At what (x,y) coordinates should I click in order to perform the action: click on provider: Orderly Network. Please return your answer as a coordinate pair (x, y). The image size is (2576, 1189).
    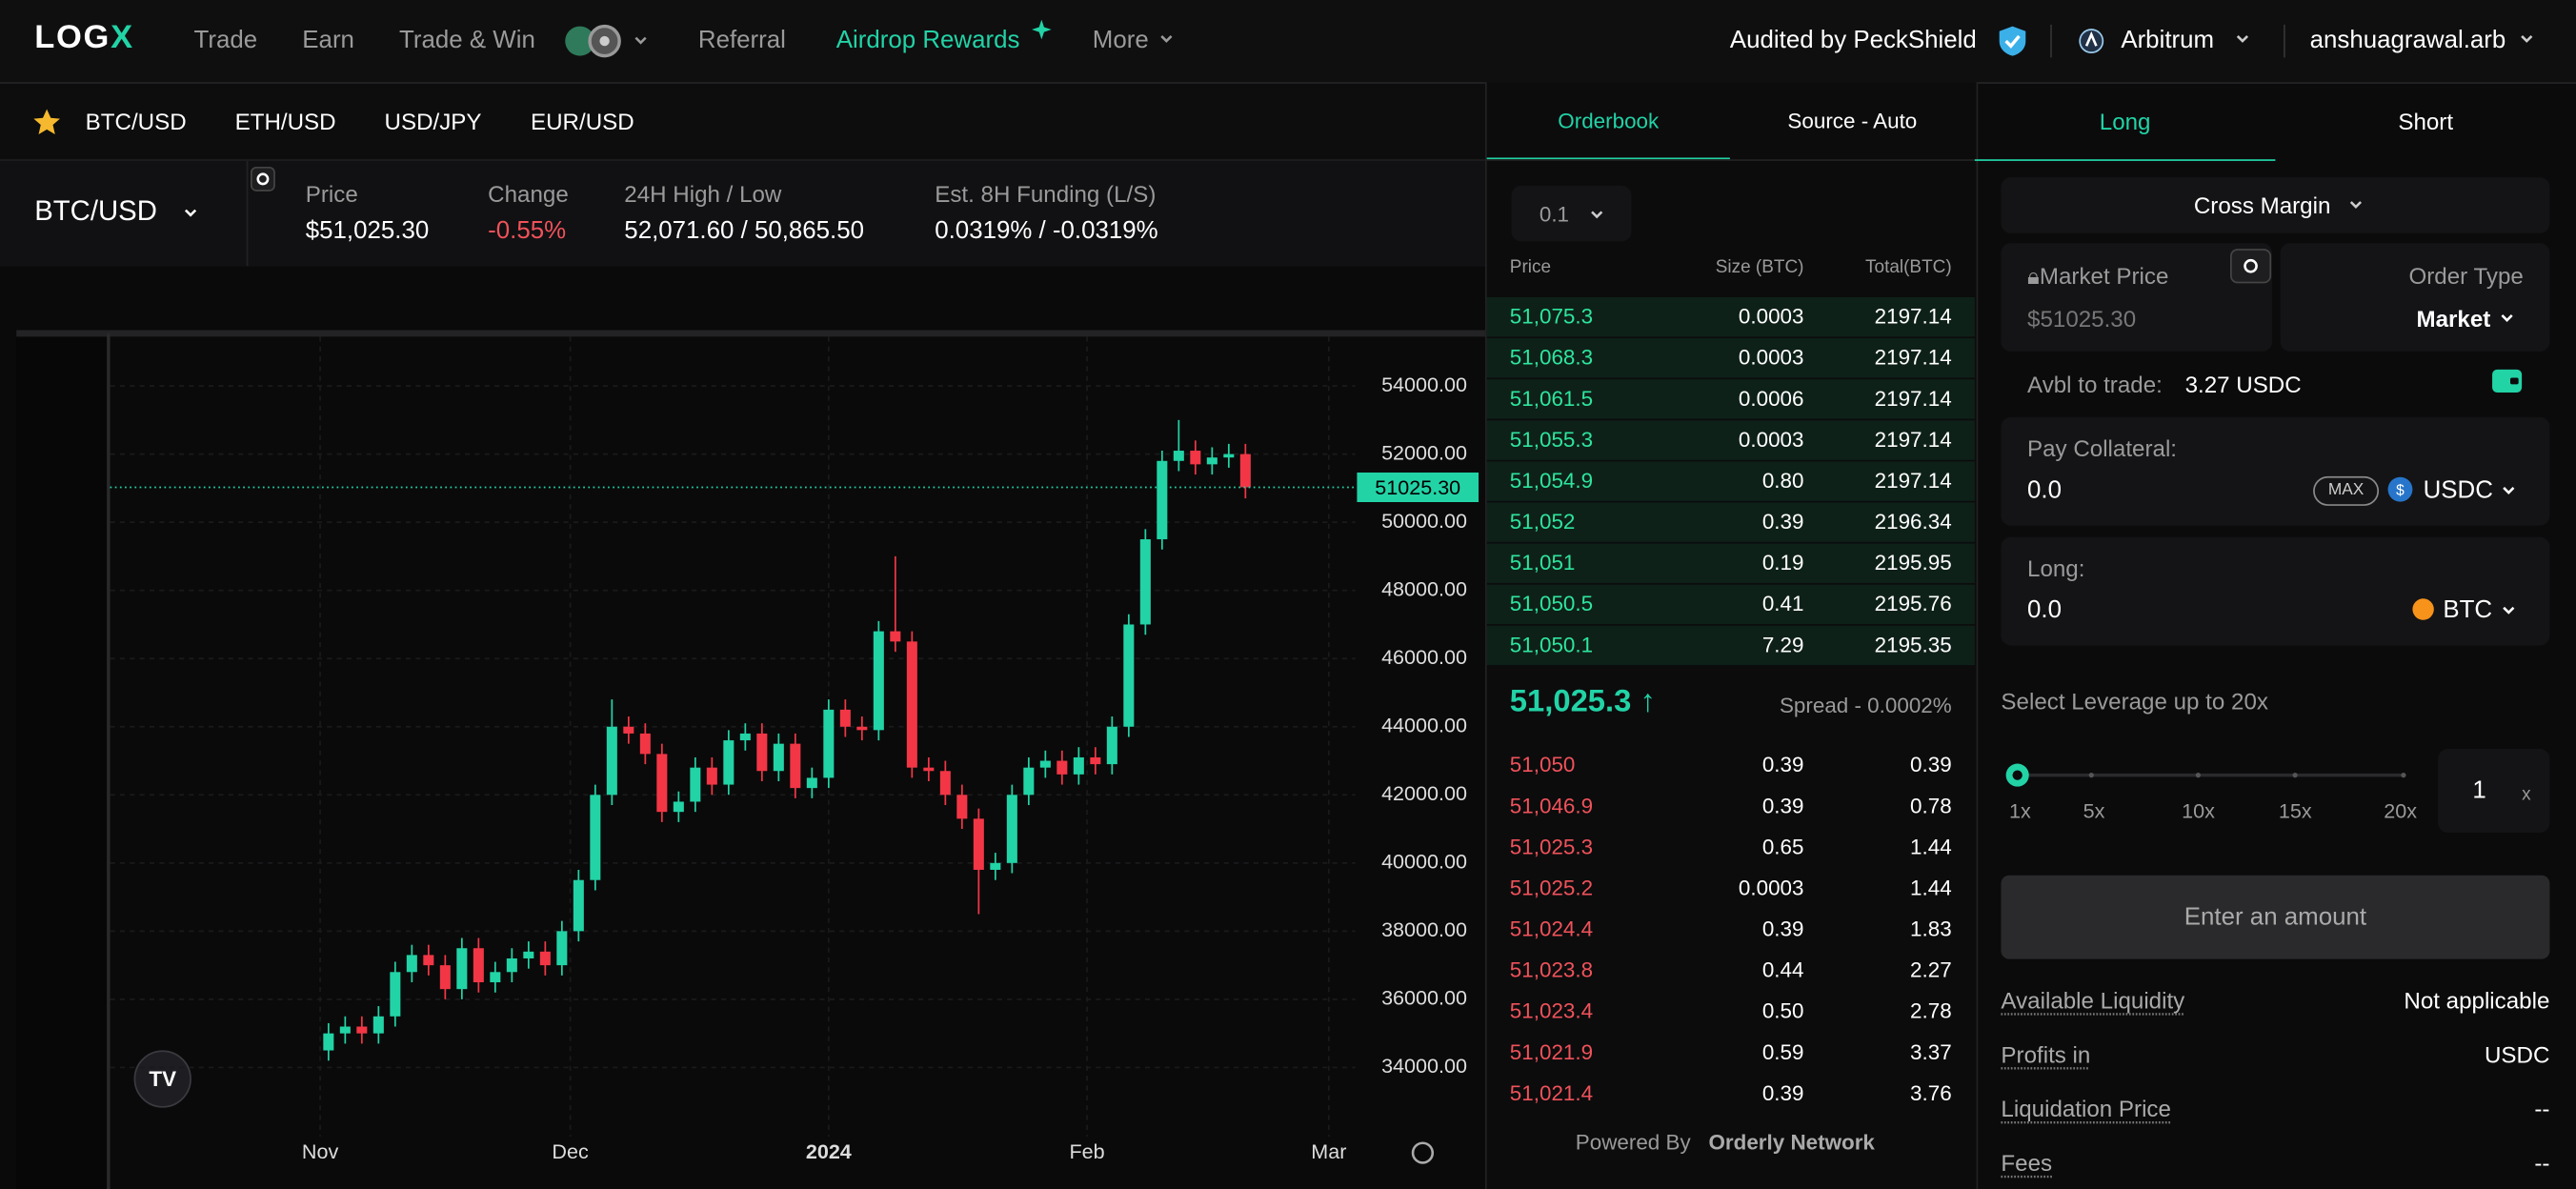
    Looking at the image, I should click on (1791, 1142).